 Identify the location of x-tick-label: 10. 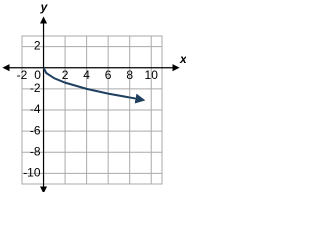
(152, 75).